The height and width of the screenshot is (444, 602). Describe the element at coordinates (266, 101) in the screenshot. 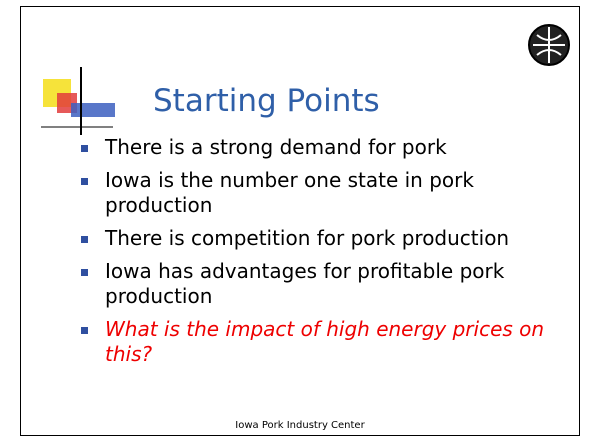

I see `slide-title: Starting Points` at that location.